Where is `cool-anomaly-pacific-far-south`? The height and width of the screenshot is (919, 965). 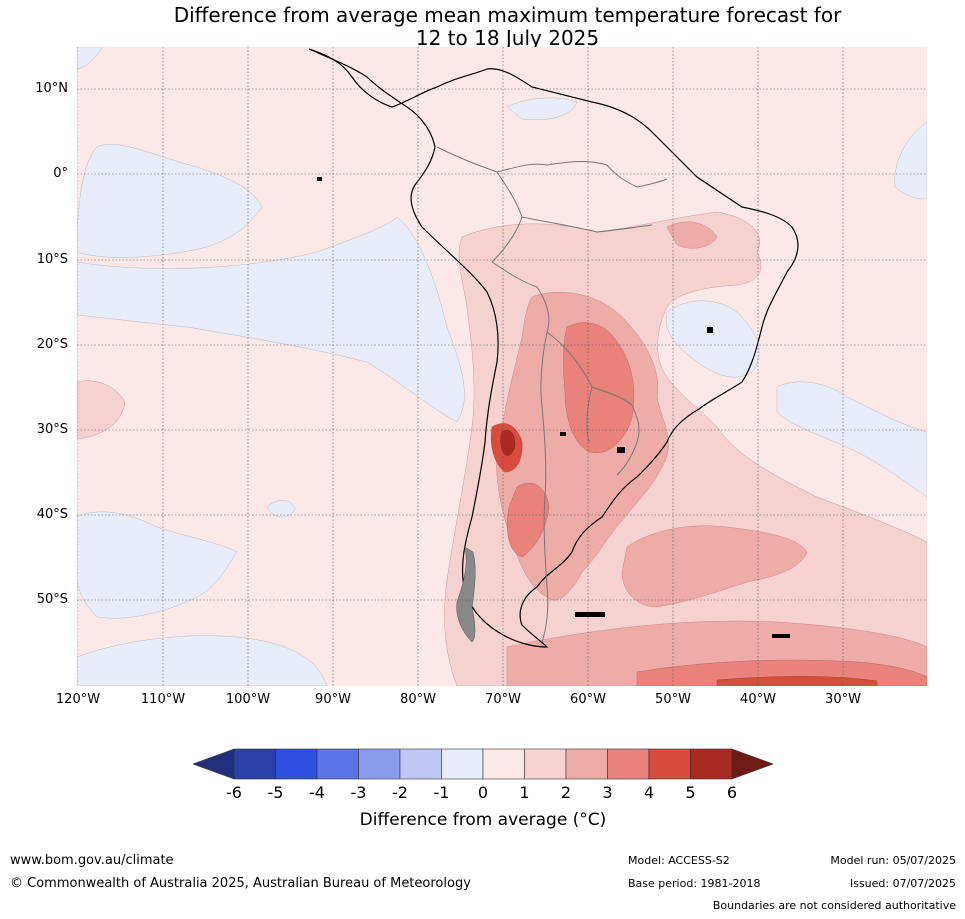 cool-anomaly-pacific-far-south is located at coordinates (202, 660).